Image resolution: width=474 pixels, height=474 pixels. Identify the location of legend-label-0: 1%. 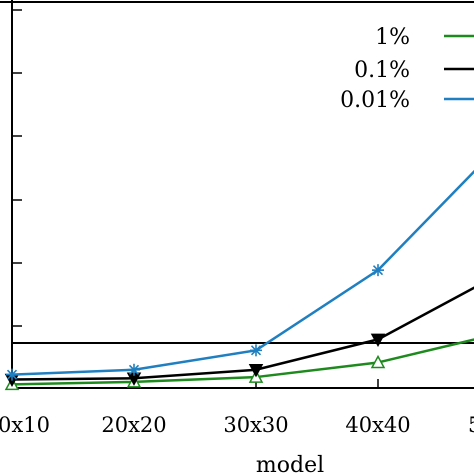
(392, 37).